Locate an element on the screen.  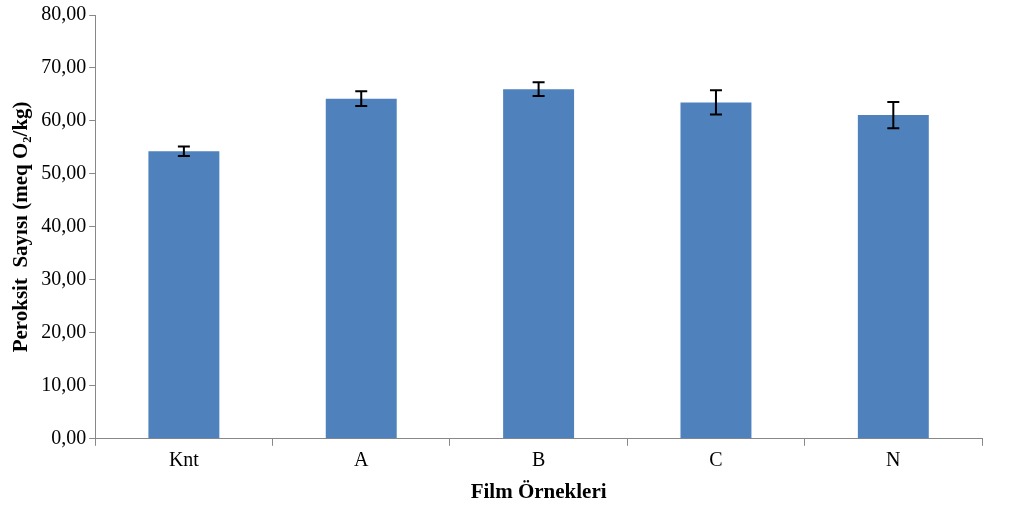
y-tick-label: 80,00 is located at coordinates (64, 13).